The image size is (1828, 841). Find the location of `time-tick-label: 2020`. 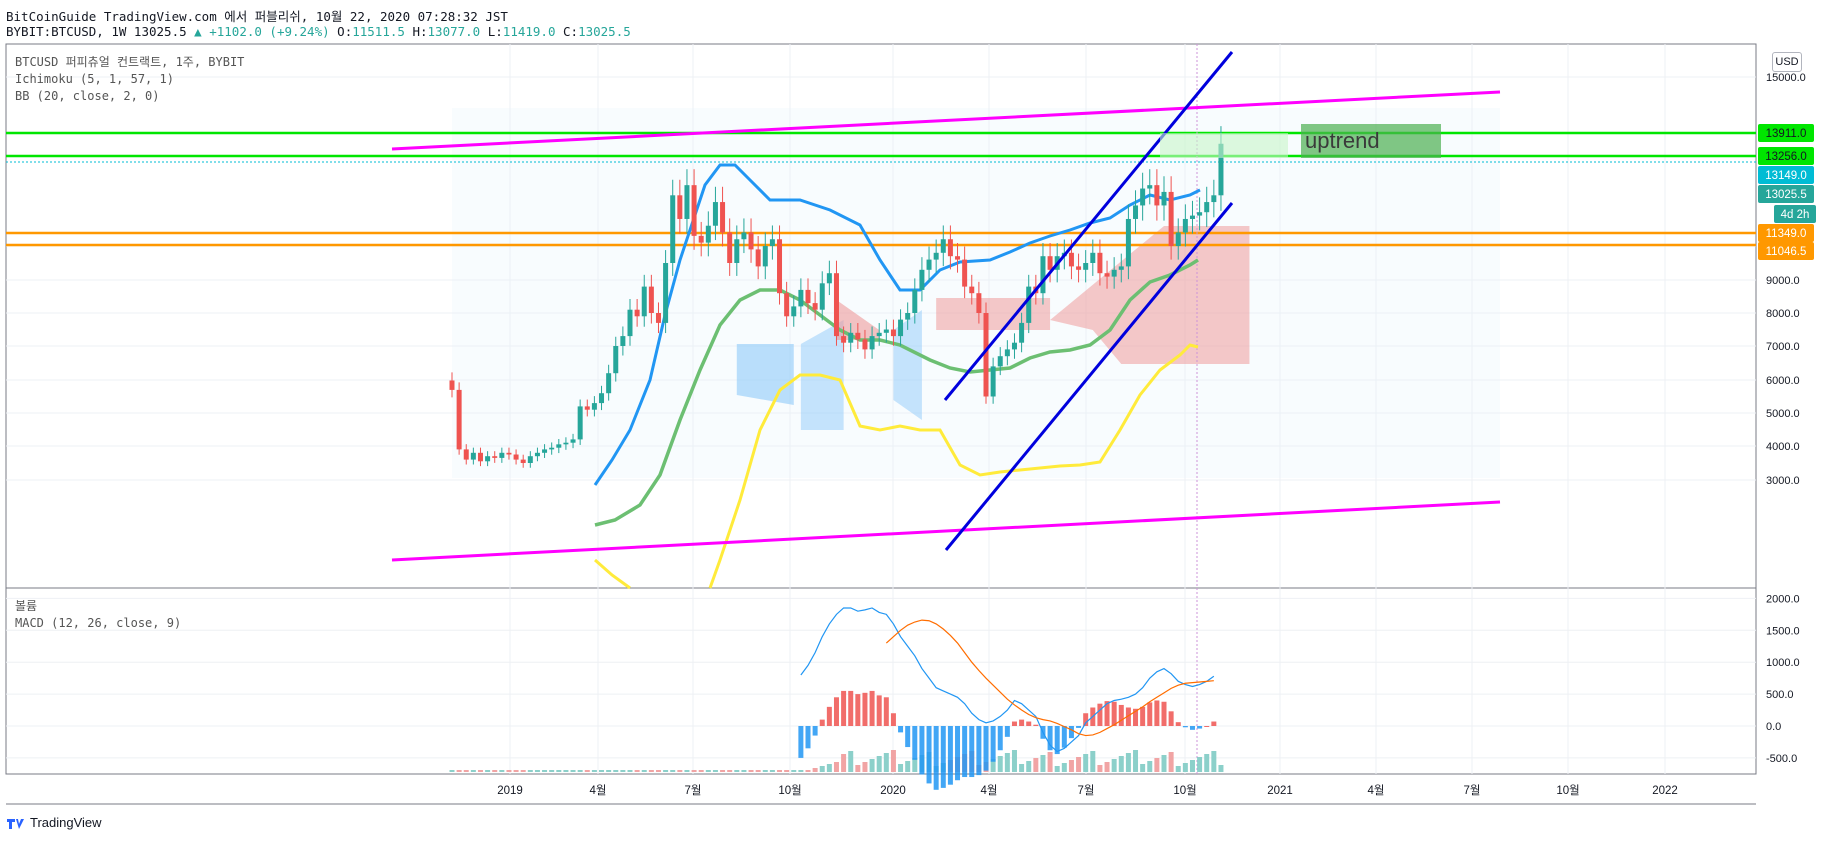

time-tick-label: 2020 is located at coordinates (893, 791).